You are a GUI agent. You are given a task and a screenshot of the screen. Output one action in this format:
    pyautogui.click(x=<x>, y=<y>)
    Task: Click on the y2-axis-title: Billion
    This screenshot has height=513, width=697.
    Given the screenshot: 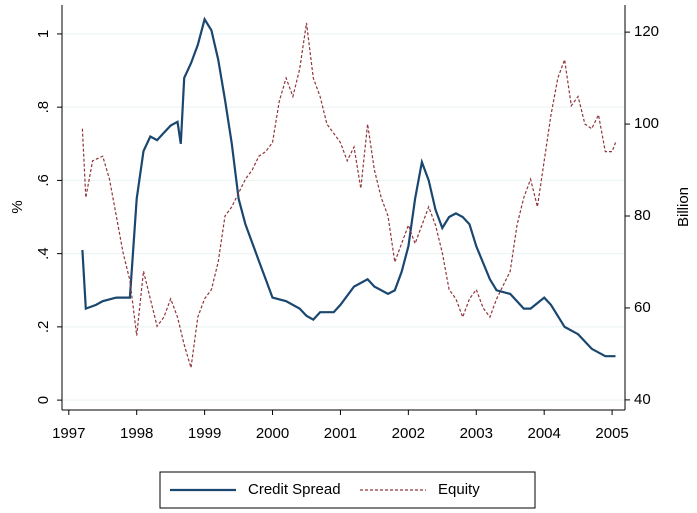 What is the action you would take?
    pyautogui.click(x=683, y=207)
    